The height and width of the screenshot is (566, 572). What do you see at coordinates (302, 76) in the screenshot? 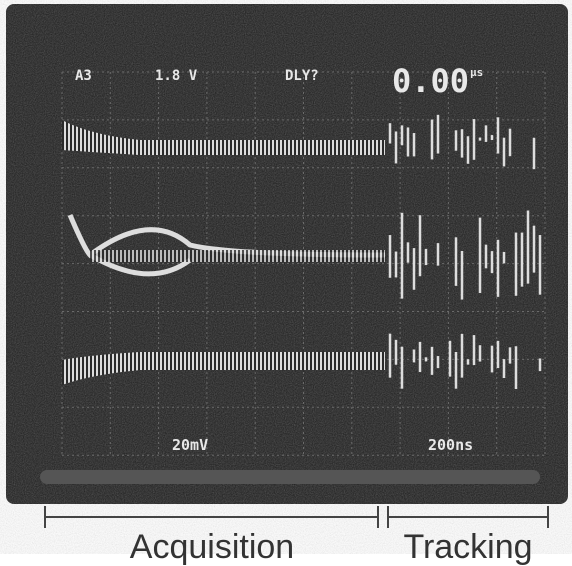
I see `delay: DLY?` at bounding box center [302, 76].